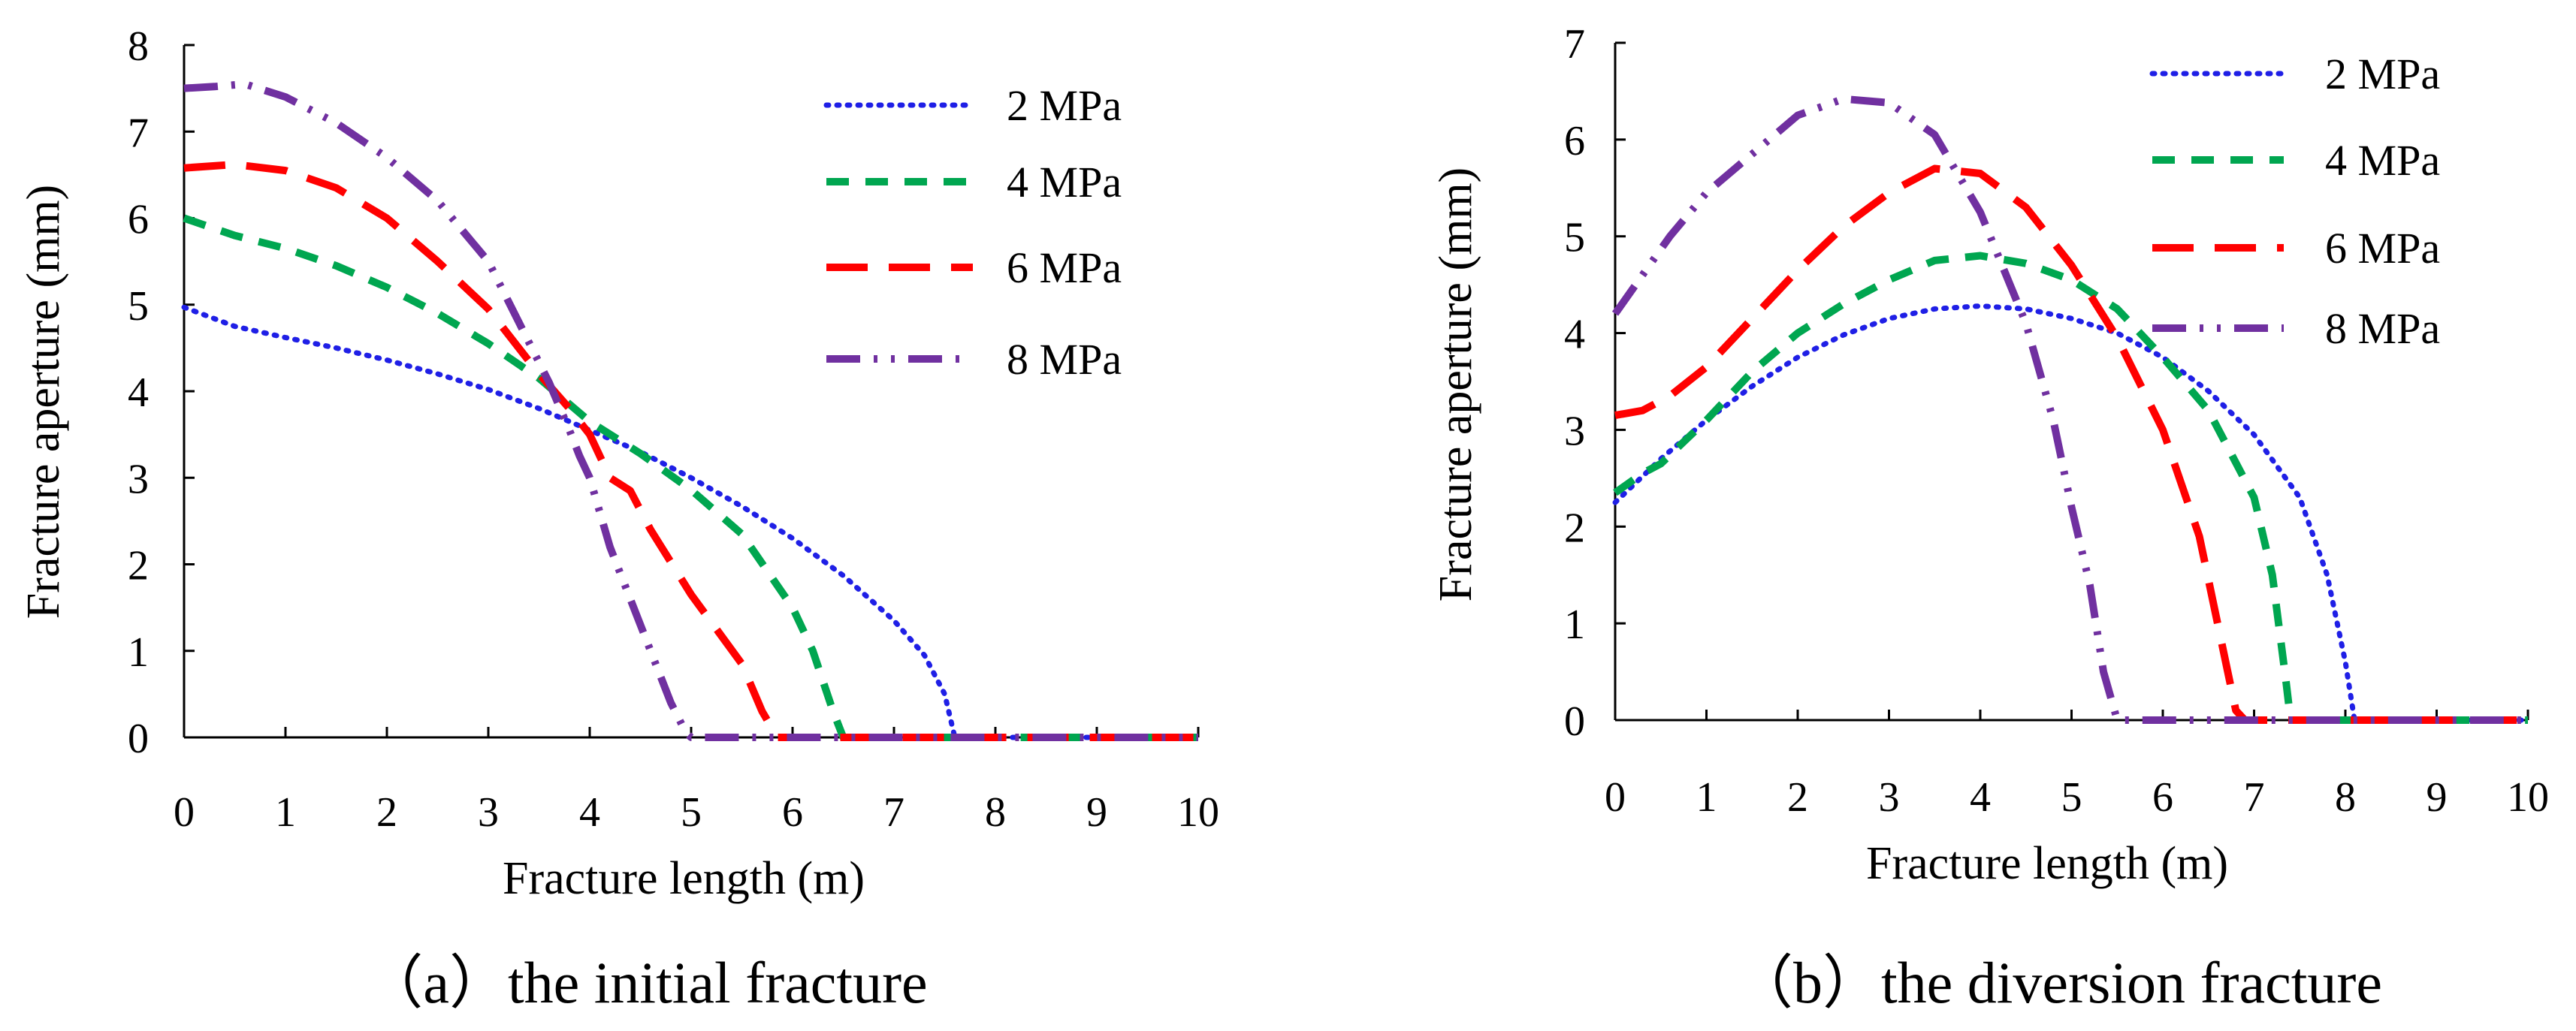 The image size is (2576, 1031). What do you see at coordinates (1064, 105) in the screenshot?
I see `legend-label-a-0: 2 MPa` at bounding box center [1064, 105].